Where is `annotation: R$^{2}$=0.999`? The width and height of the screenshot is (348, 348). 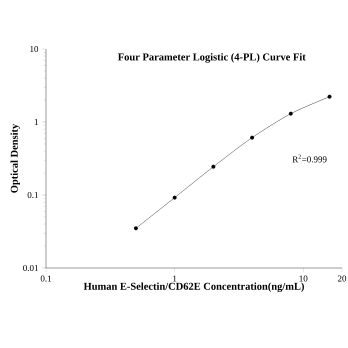
annotation: R$^{2}$=0.999 is located at coordinates (309, 158).